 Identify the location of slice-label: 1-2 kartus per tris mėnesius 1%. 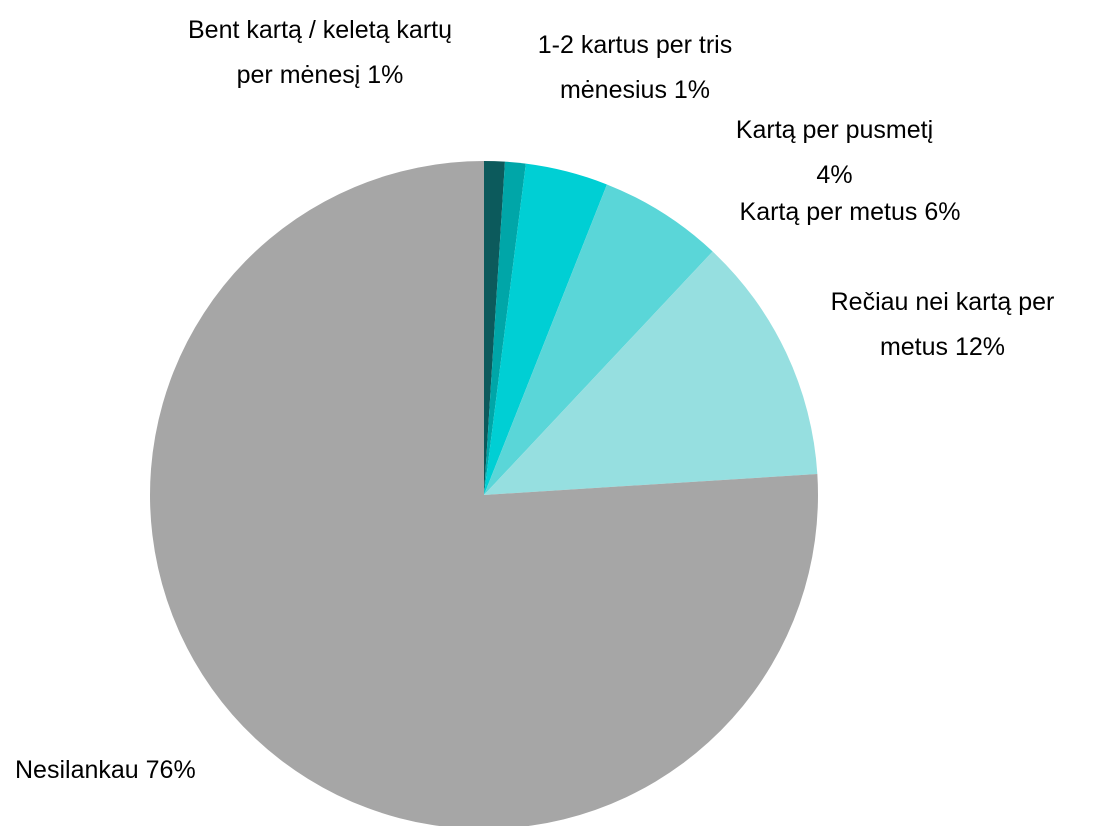
(635, 68).